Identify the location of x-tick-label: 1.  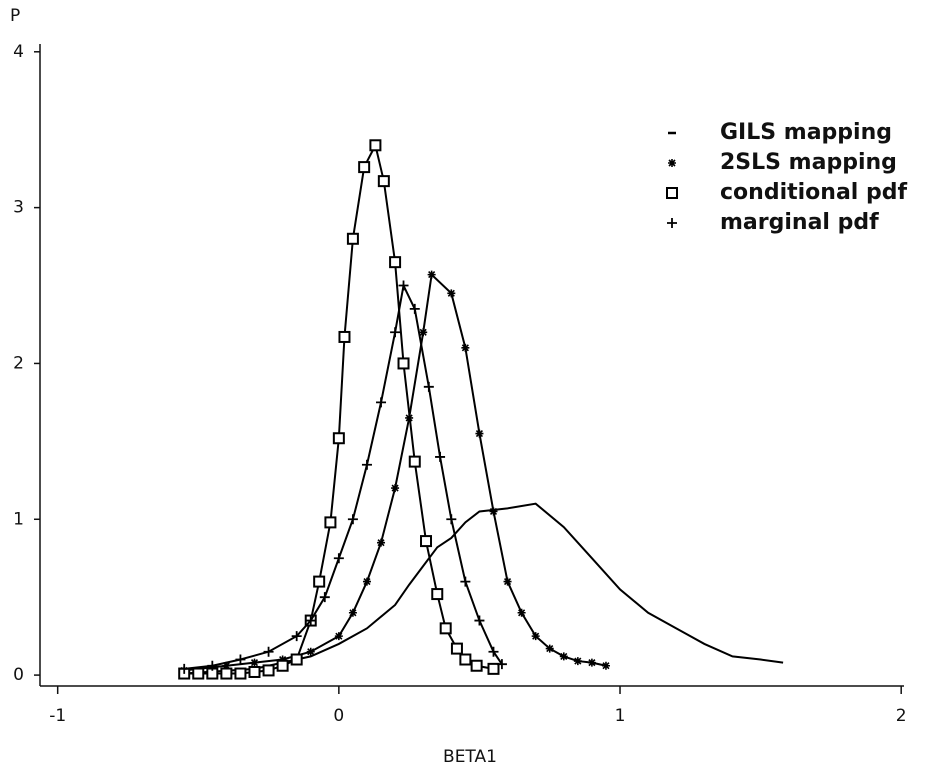
(620, 716).